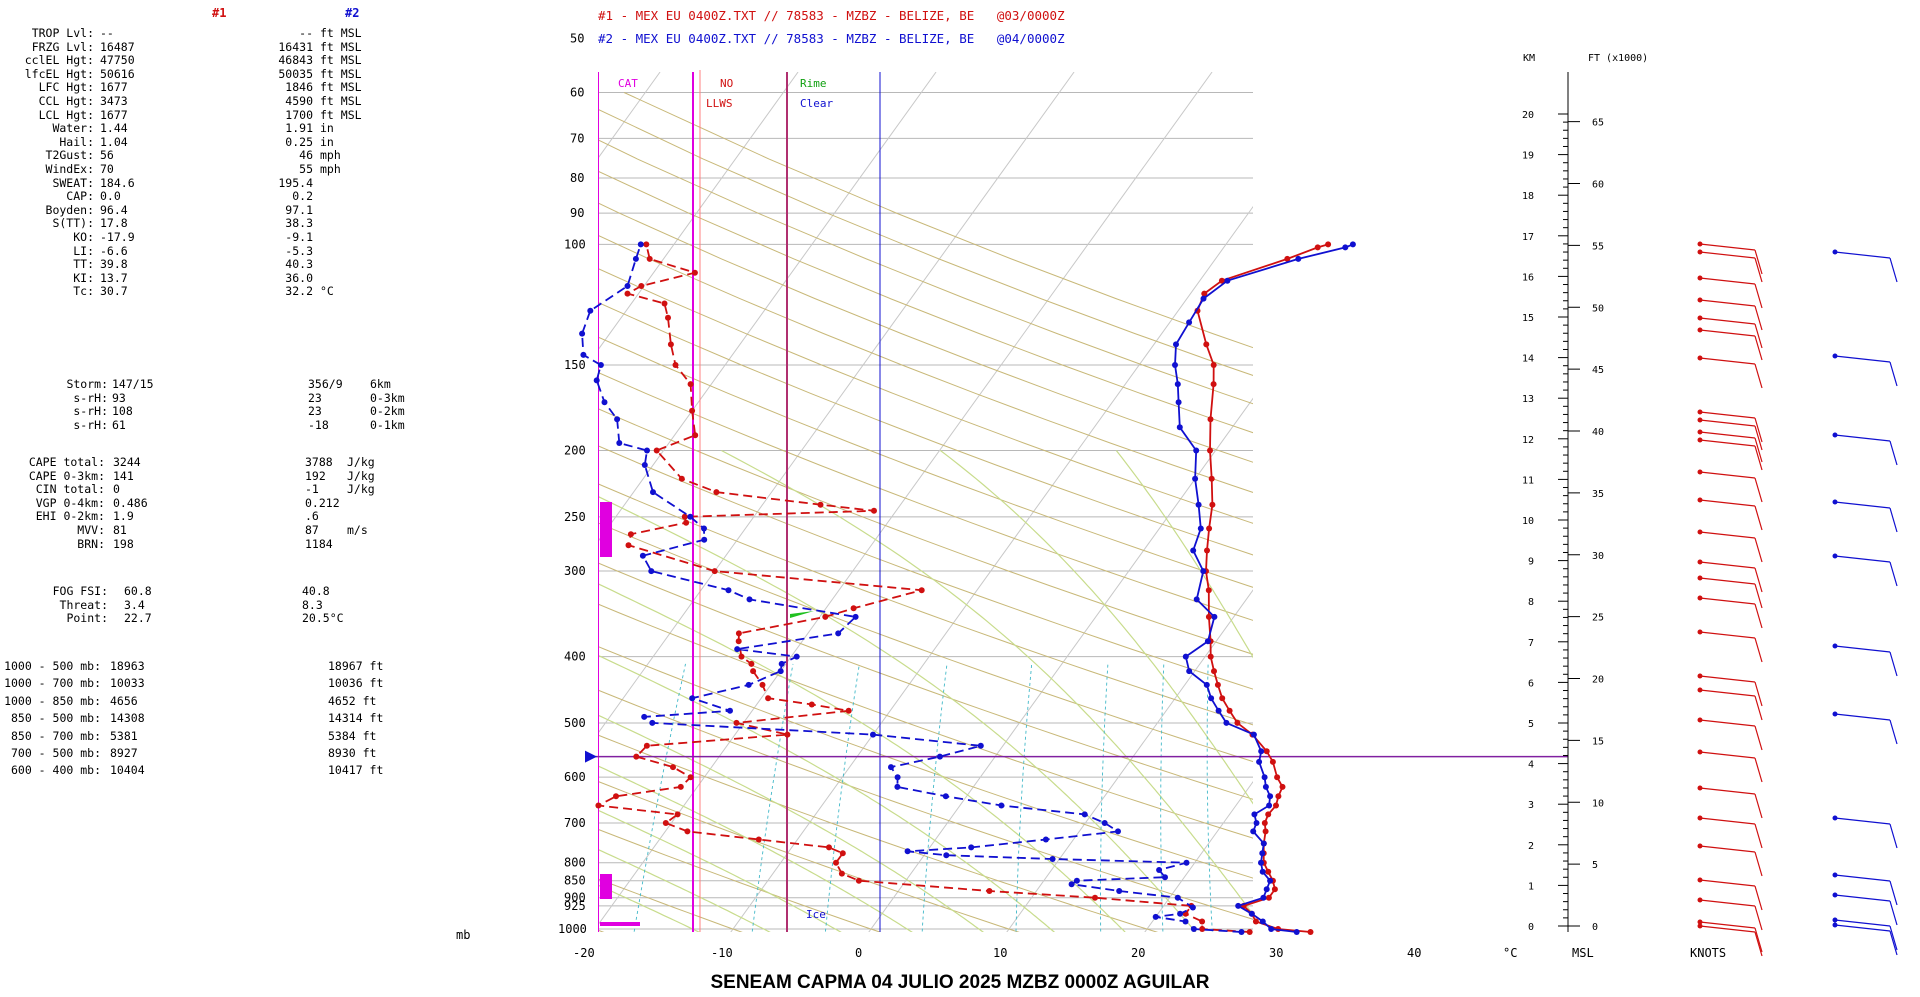 The width and height of the screenshot is (1920, 997). Describe the element at coordinates (120, 530) in the screenshot. I see `cape-value1: 81` at that location.